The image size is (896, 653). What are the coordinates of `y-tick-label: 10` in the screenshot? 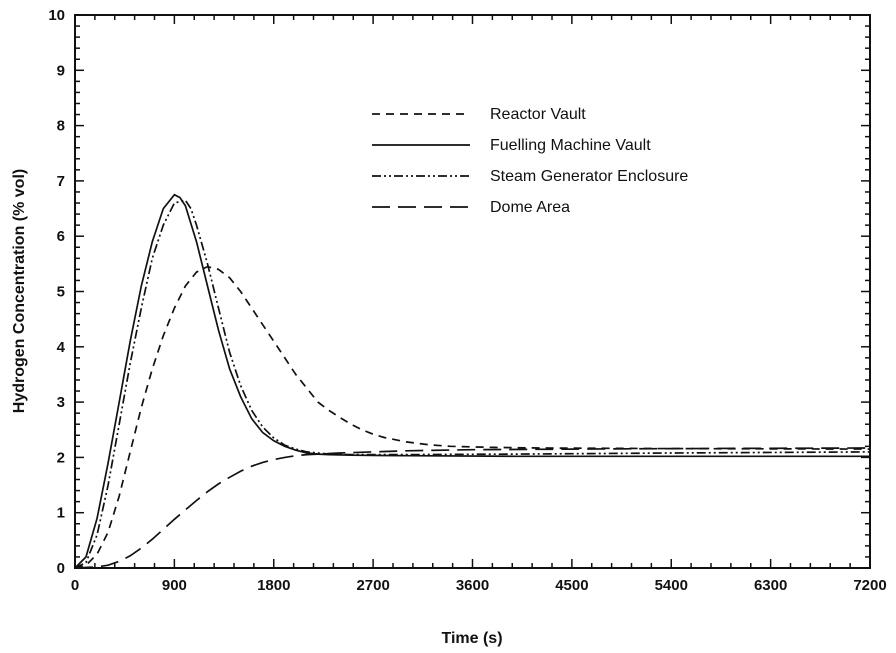 It's located at (56, 15).